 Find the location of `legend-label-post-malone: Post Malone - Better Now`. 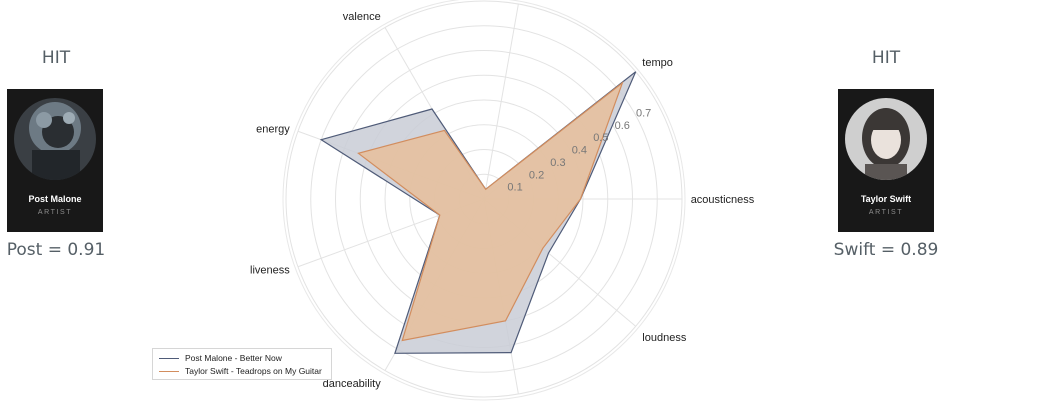

legend-label-post-malone: Post Malone - Better Now is located at coordinates (233, 358).